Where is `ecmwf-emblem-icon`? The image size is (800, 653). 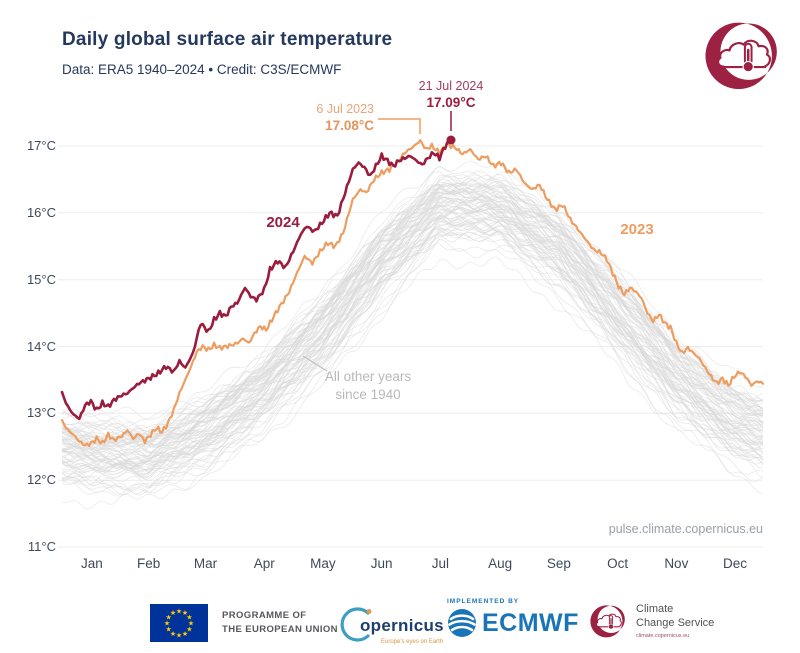
ecmwf-emblem-icon is located at coordinates (462, 623).